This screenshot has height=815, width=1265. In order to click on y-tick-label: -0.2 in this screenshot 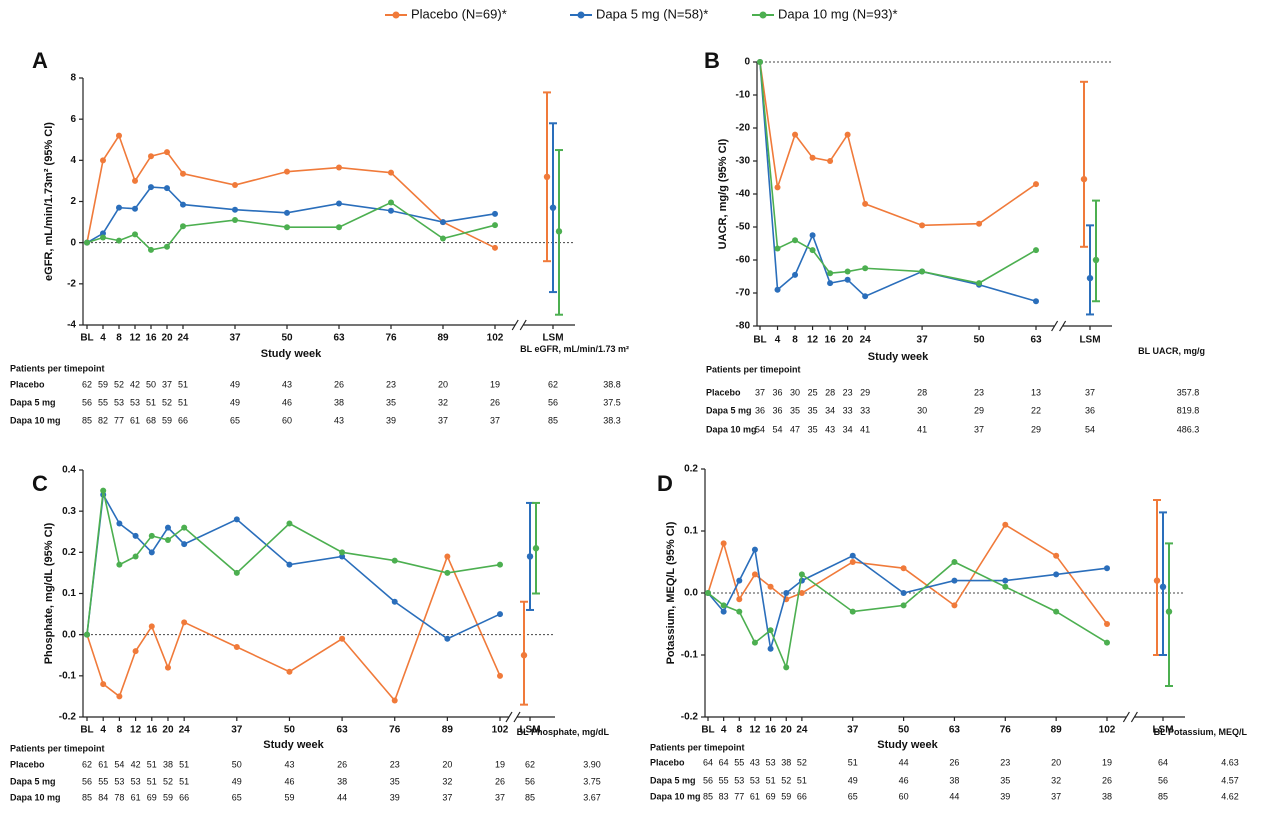, I will do `click(690, 717)`.